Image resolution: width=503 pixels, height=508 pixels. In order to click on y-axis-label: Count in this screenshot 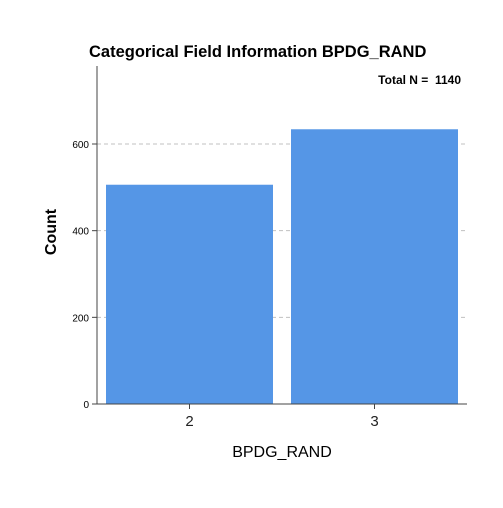, I will do `click(51, 231)`.